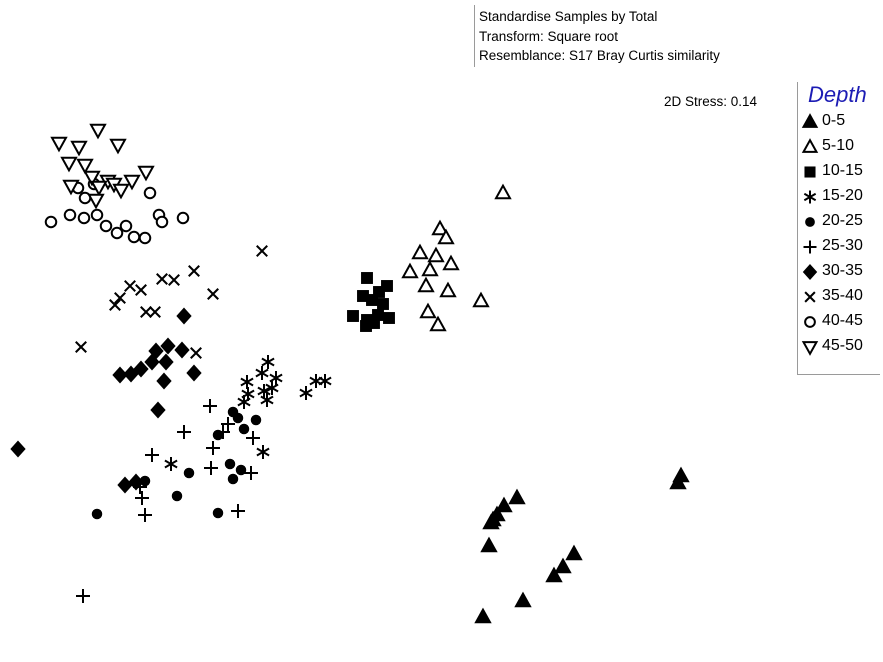 The width and height of the screenshot is (883, 662). Describe the element at coordinates (837, 94) in the screenshot. I see `legend-title: Depth` at that location.